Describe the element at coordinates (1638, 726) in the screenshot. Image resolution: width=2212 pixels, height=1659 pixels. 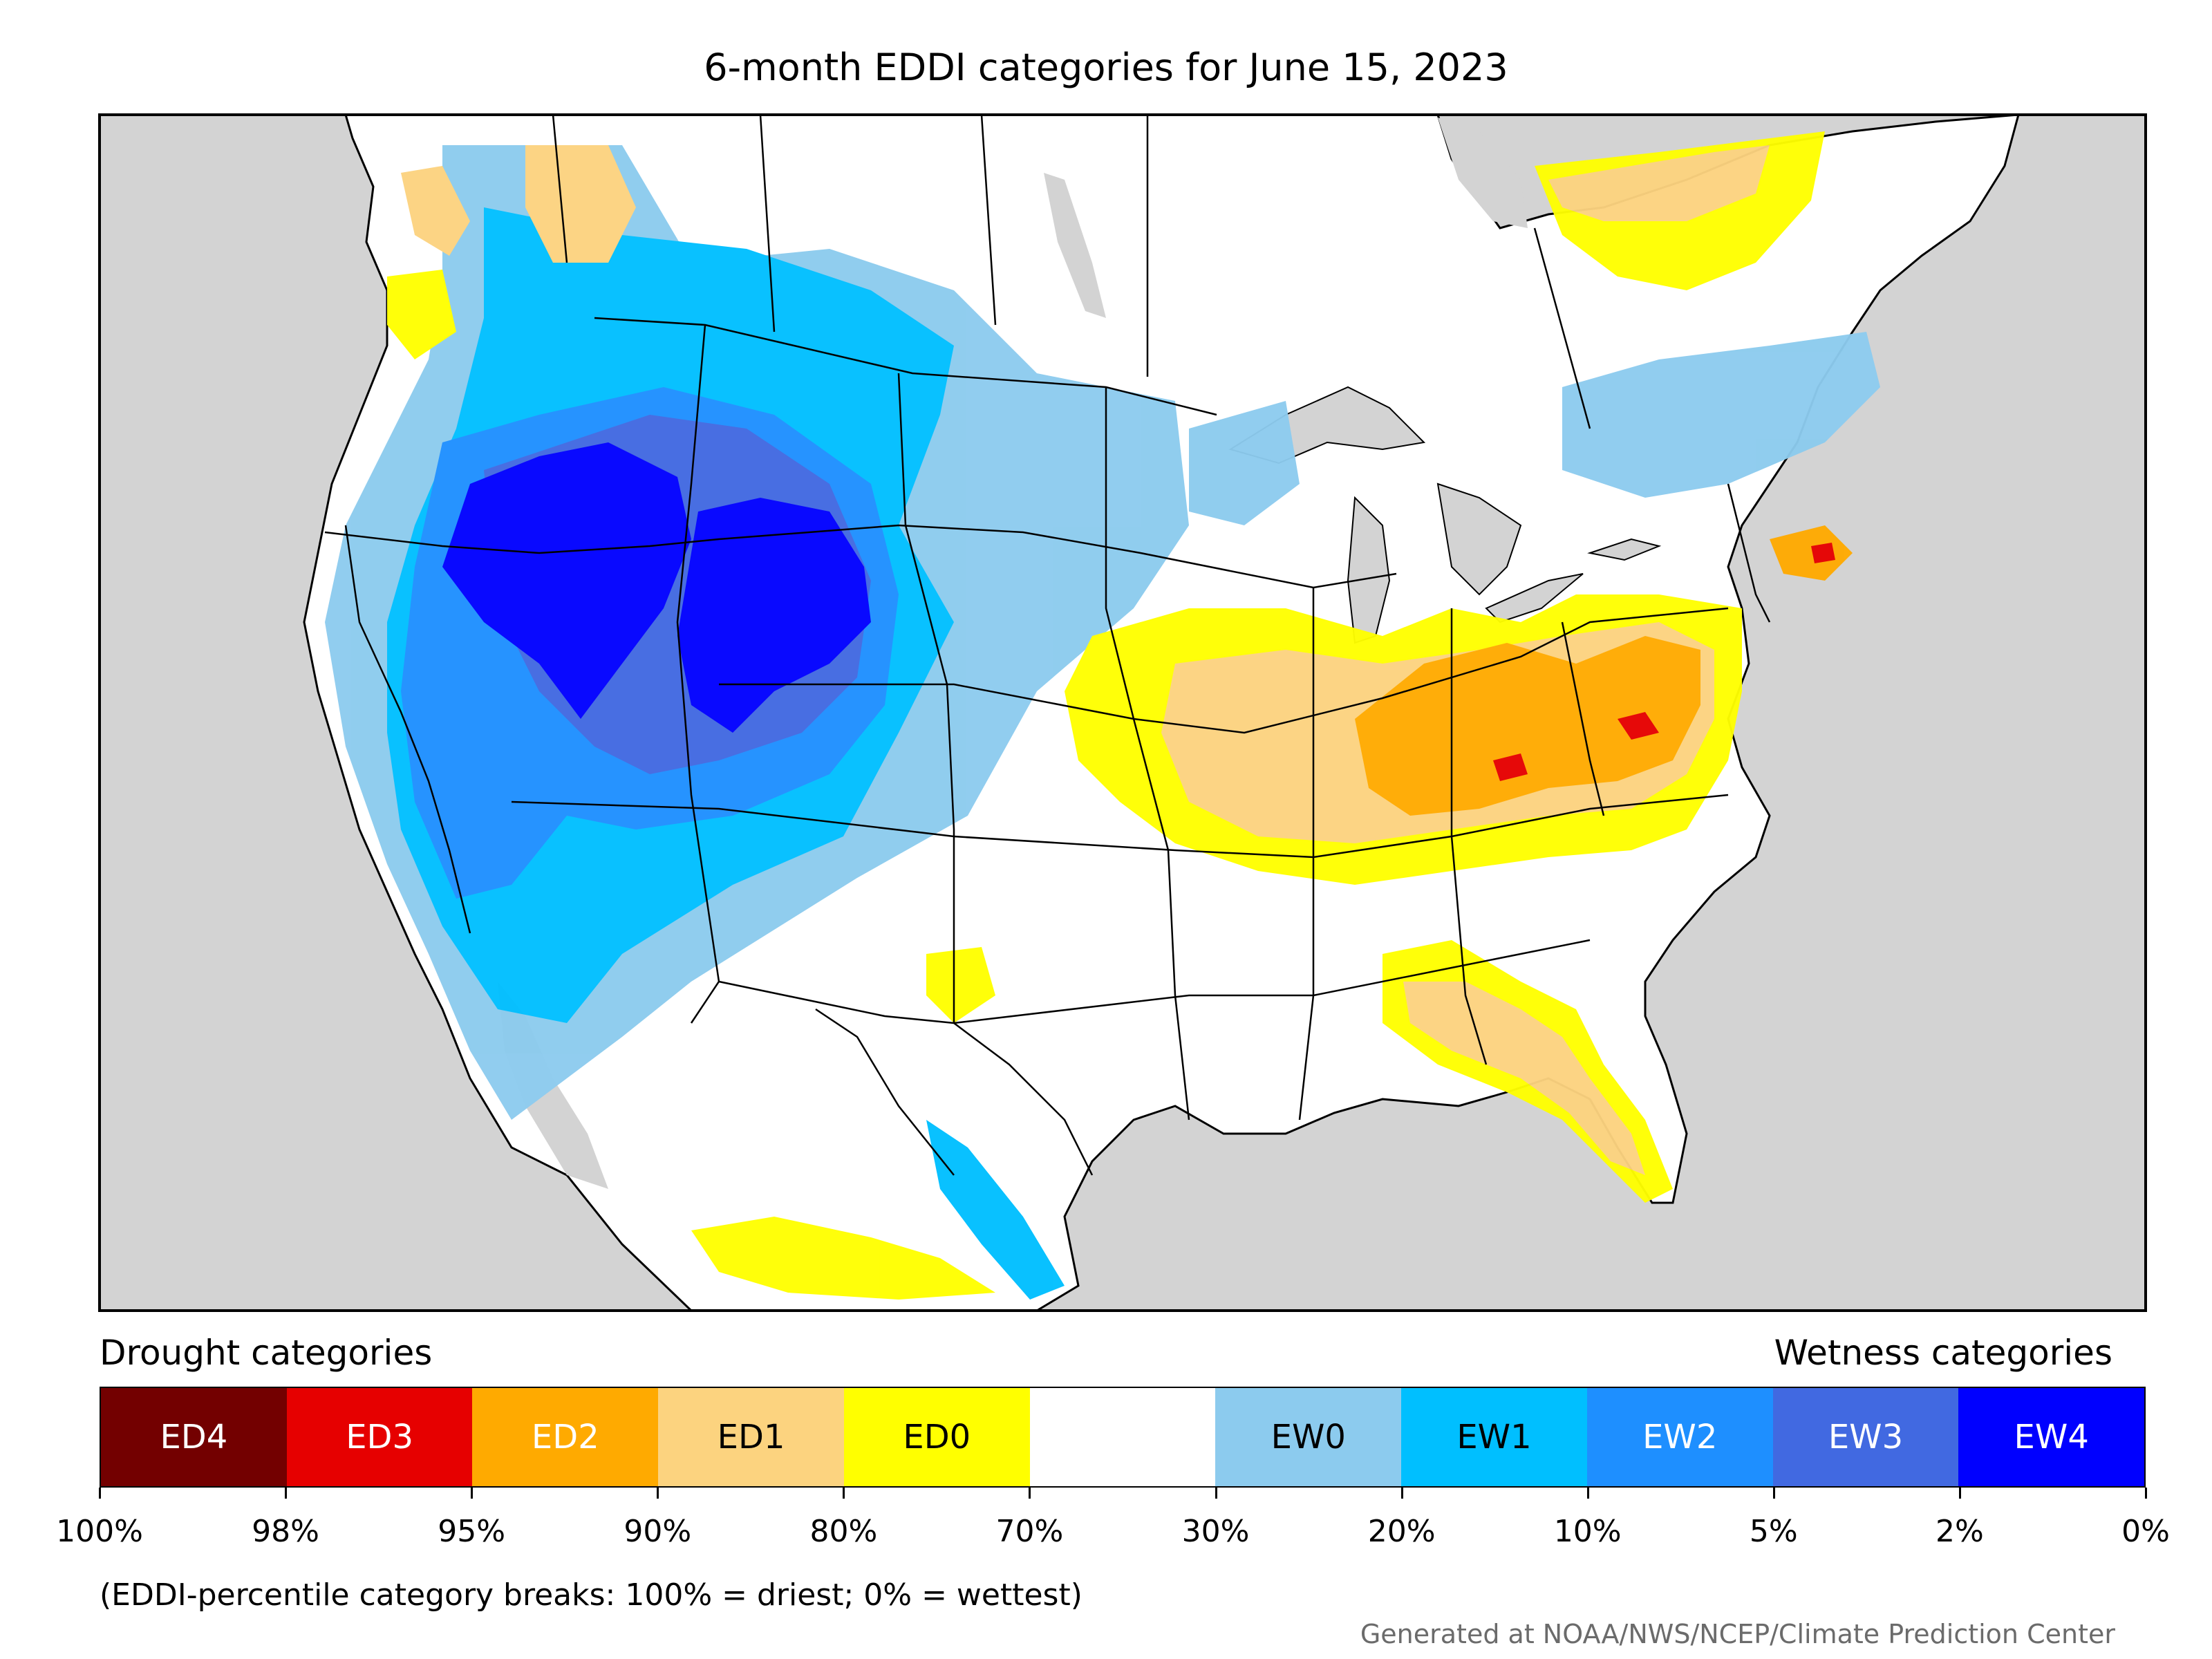
I see `region-ed3-virginia` at that location.